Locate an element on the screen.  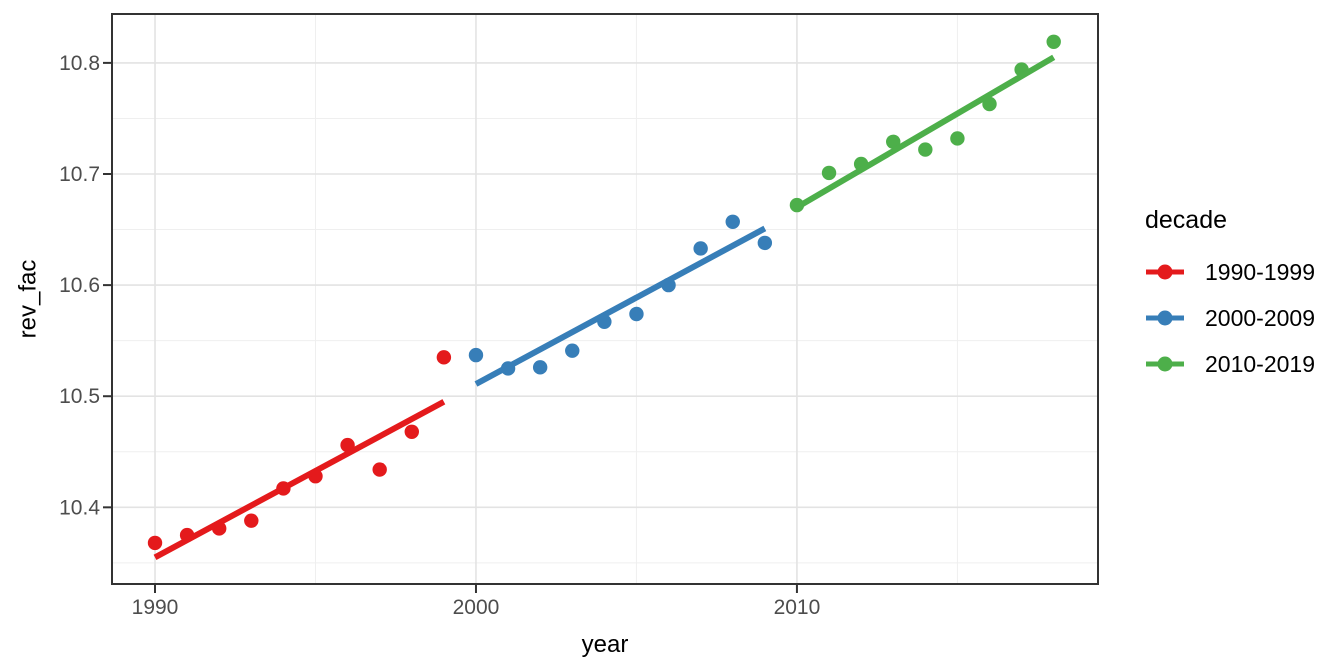
x-tick-label: 2010 is located at coordinates (797, 607).